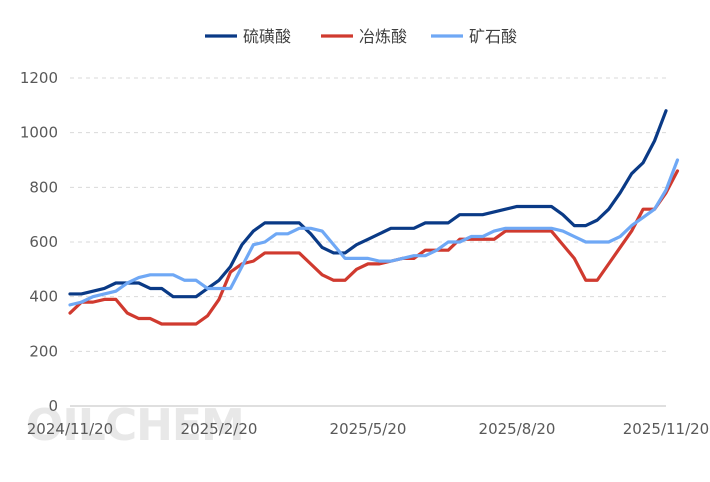 Image resolution: width=710 pixels, height=482 pixels. Describe the element at coordinates (39, 78) in the screenshot. I see `y-tick-label: 1200` at that location.